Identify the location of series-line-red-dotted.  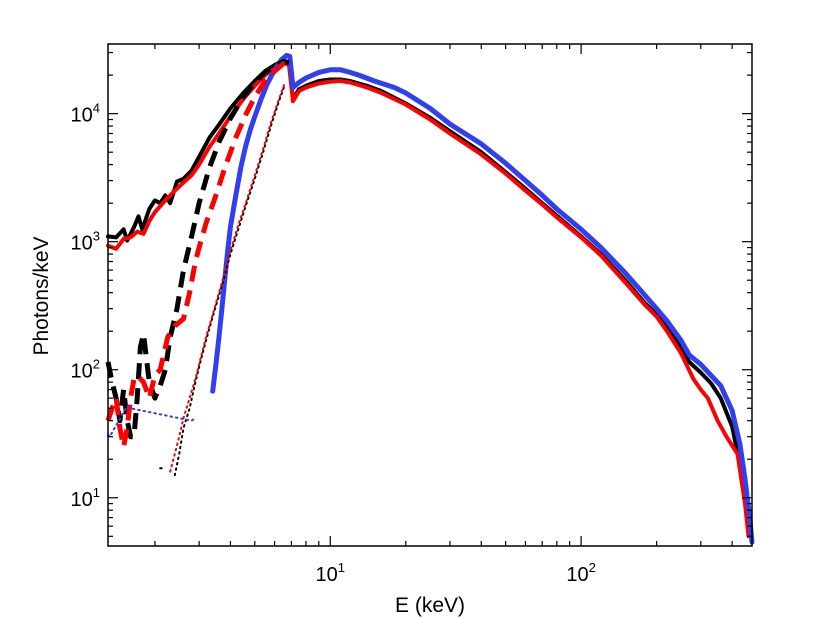
(227, 277).